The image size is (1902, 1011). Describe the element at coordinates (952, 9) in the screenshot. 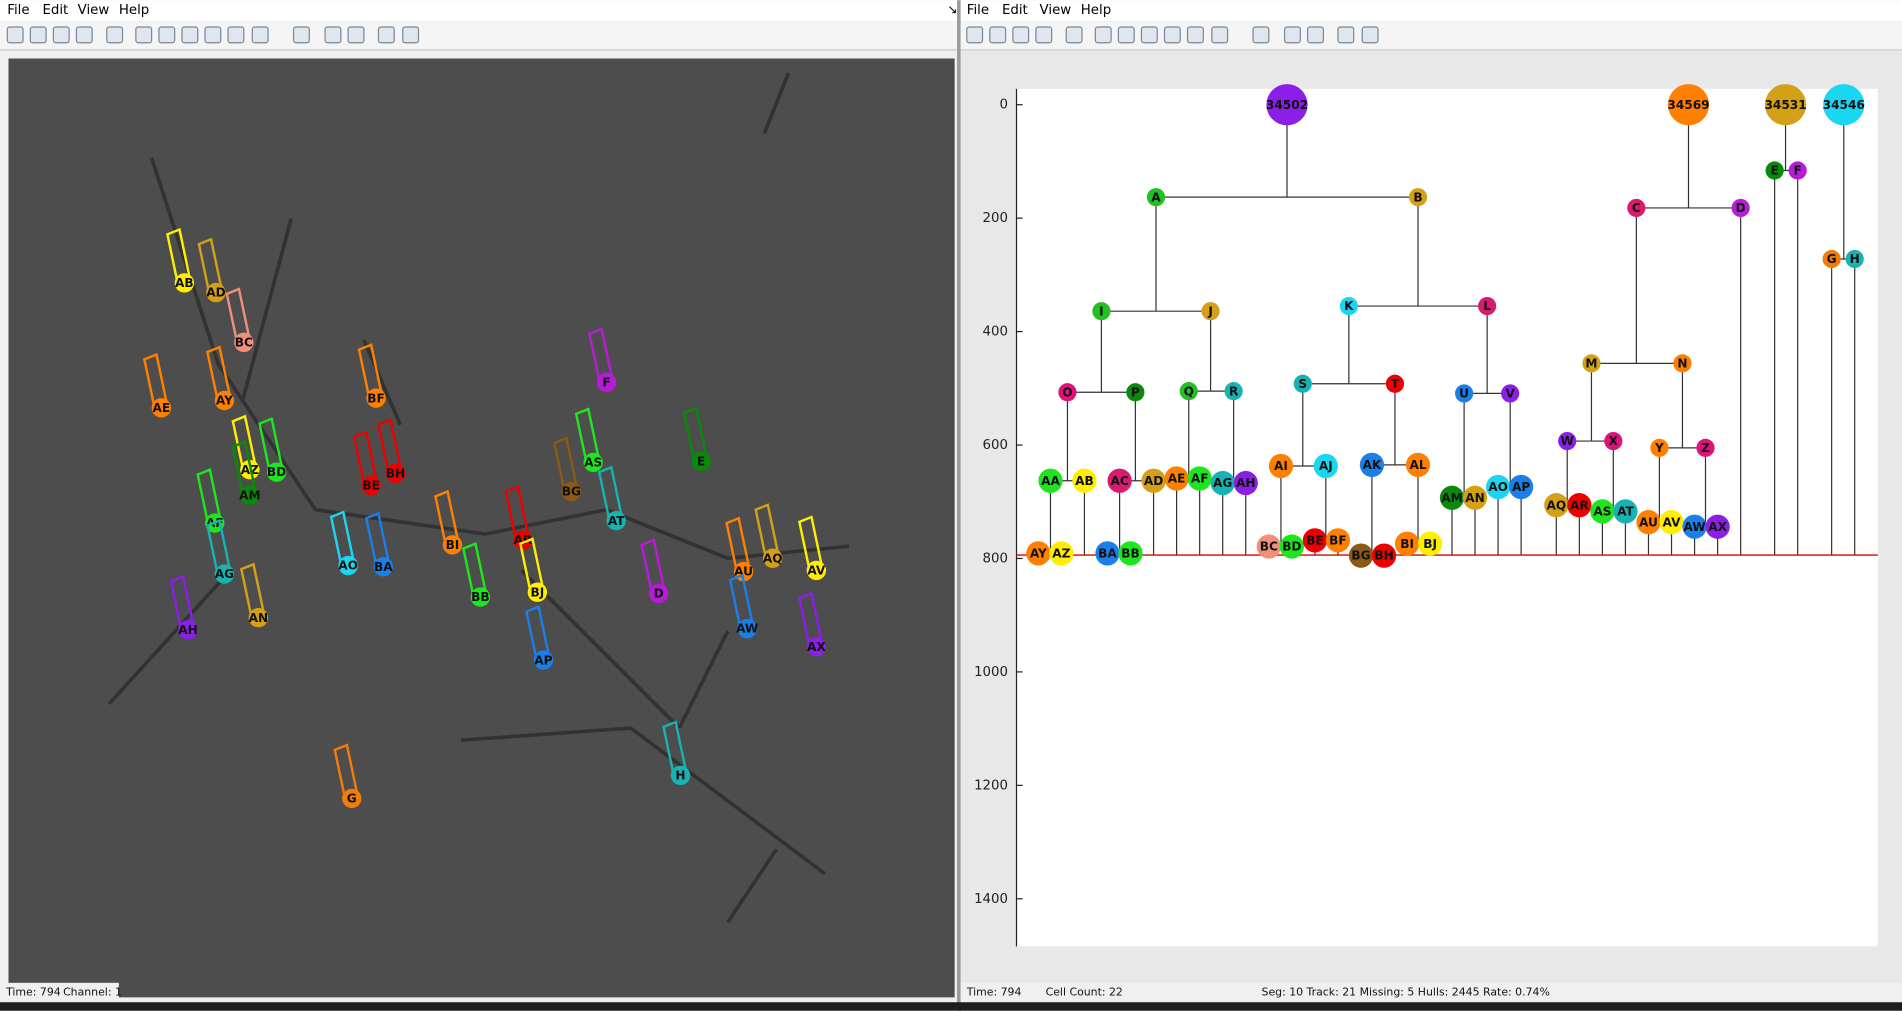

I see `undock-icon: ↘` at that location.